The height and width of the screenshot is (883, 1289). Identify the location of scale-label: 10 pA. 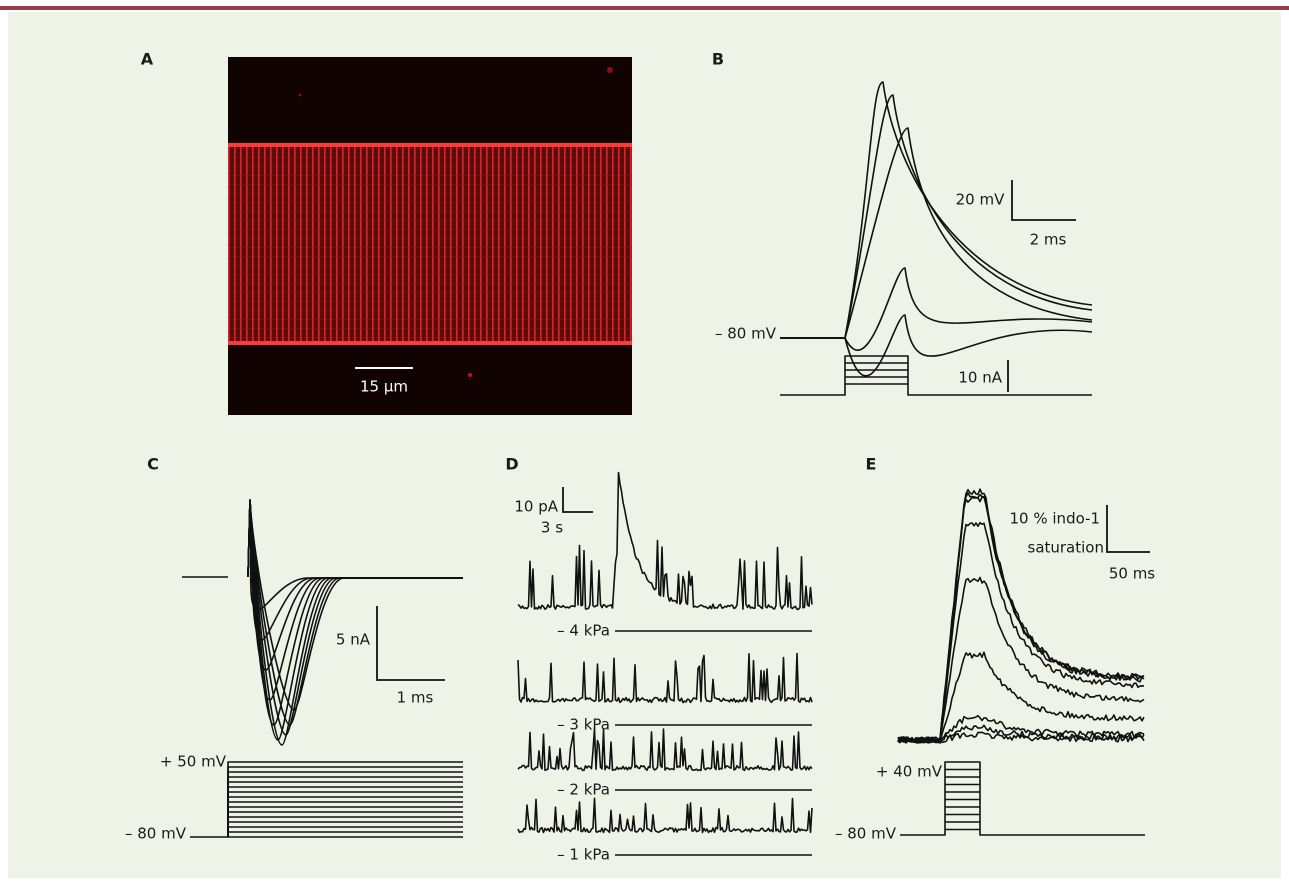
(536, 507).